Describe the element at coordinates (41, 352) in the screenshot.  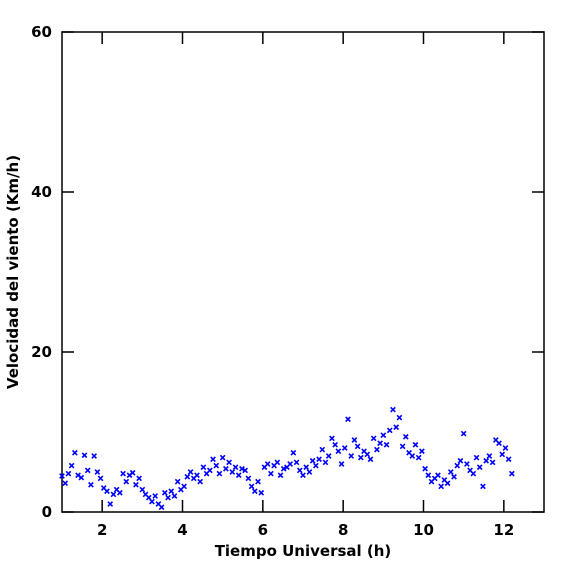
I see `y-tick-label: 20` at that location.